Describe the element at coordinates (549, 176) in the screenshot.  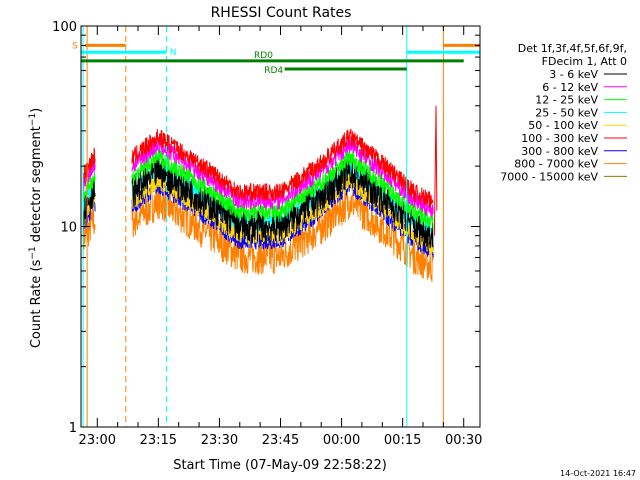
I see `legend-label: 7000 - 15000 keV` at that location.